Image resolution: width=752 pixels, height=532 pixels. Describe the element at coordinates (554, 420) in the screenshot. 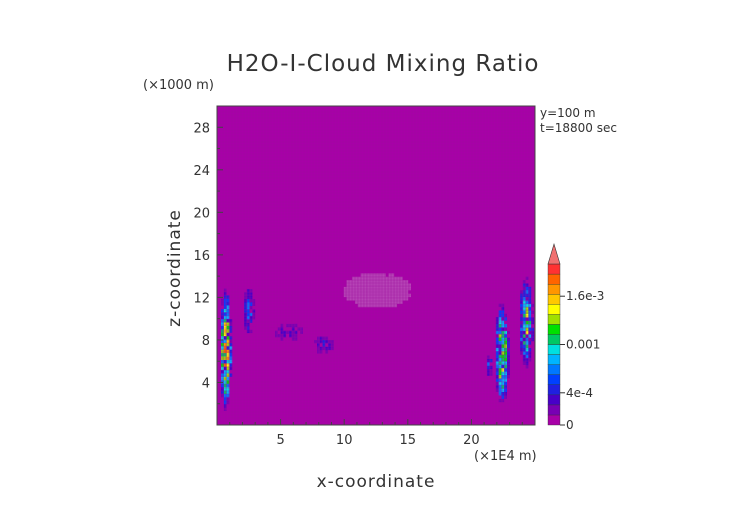

I see `colorbar-segment` at that location.